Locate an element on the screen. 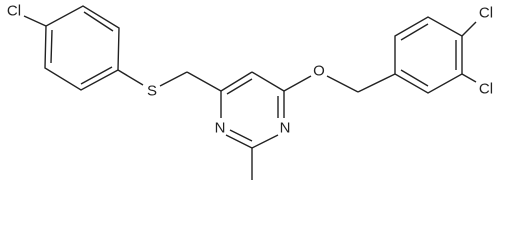 Image resolution: width=510 pixels, height=240 pixels. atom-label: S is located at coordinates (152, 91).